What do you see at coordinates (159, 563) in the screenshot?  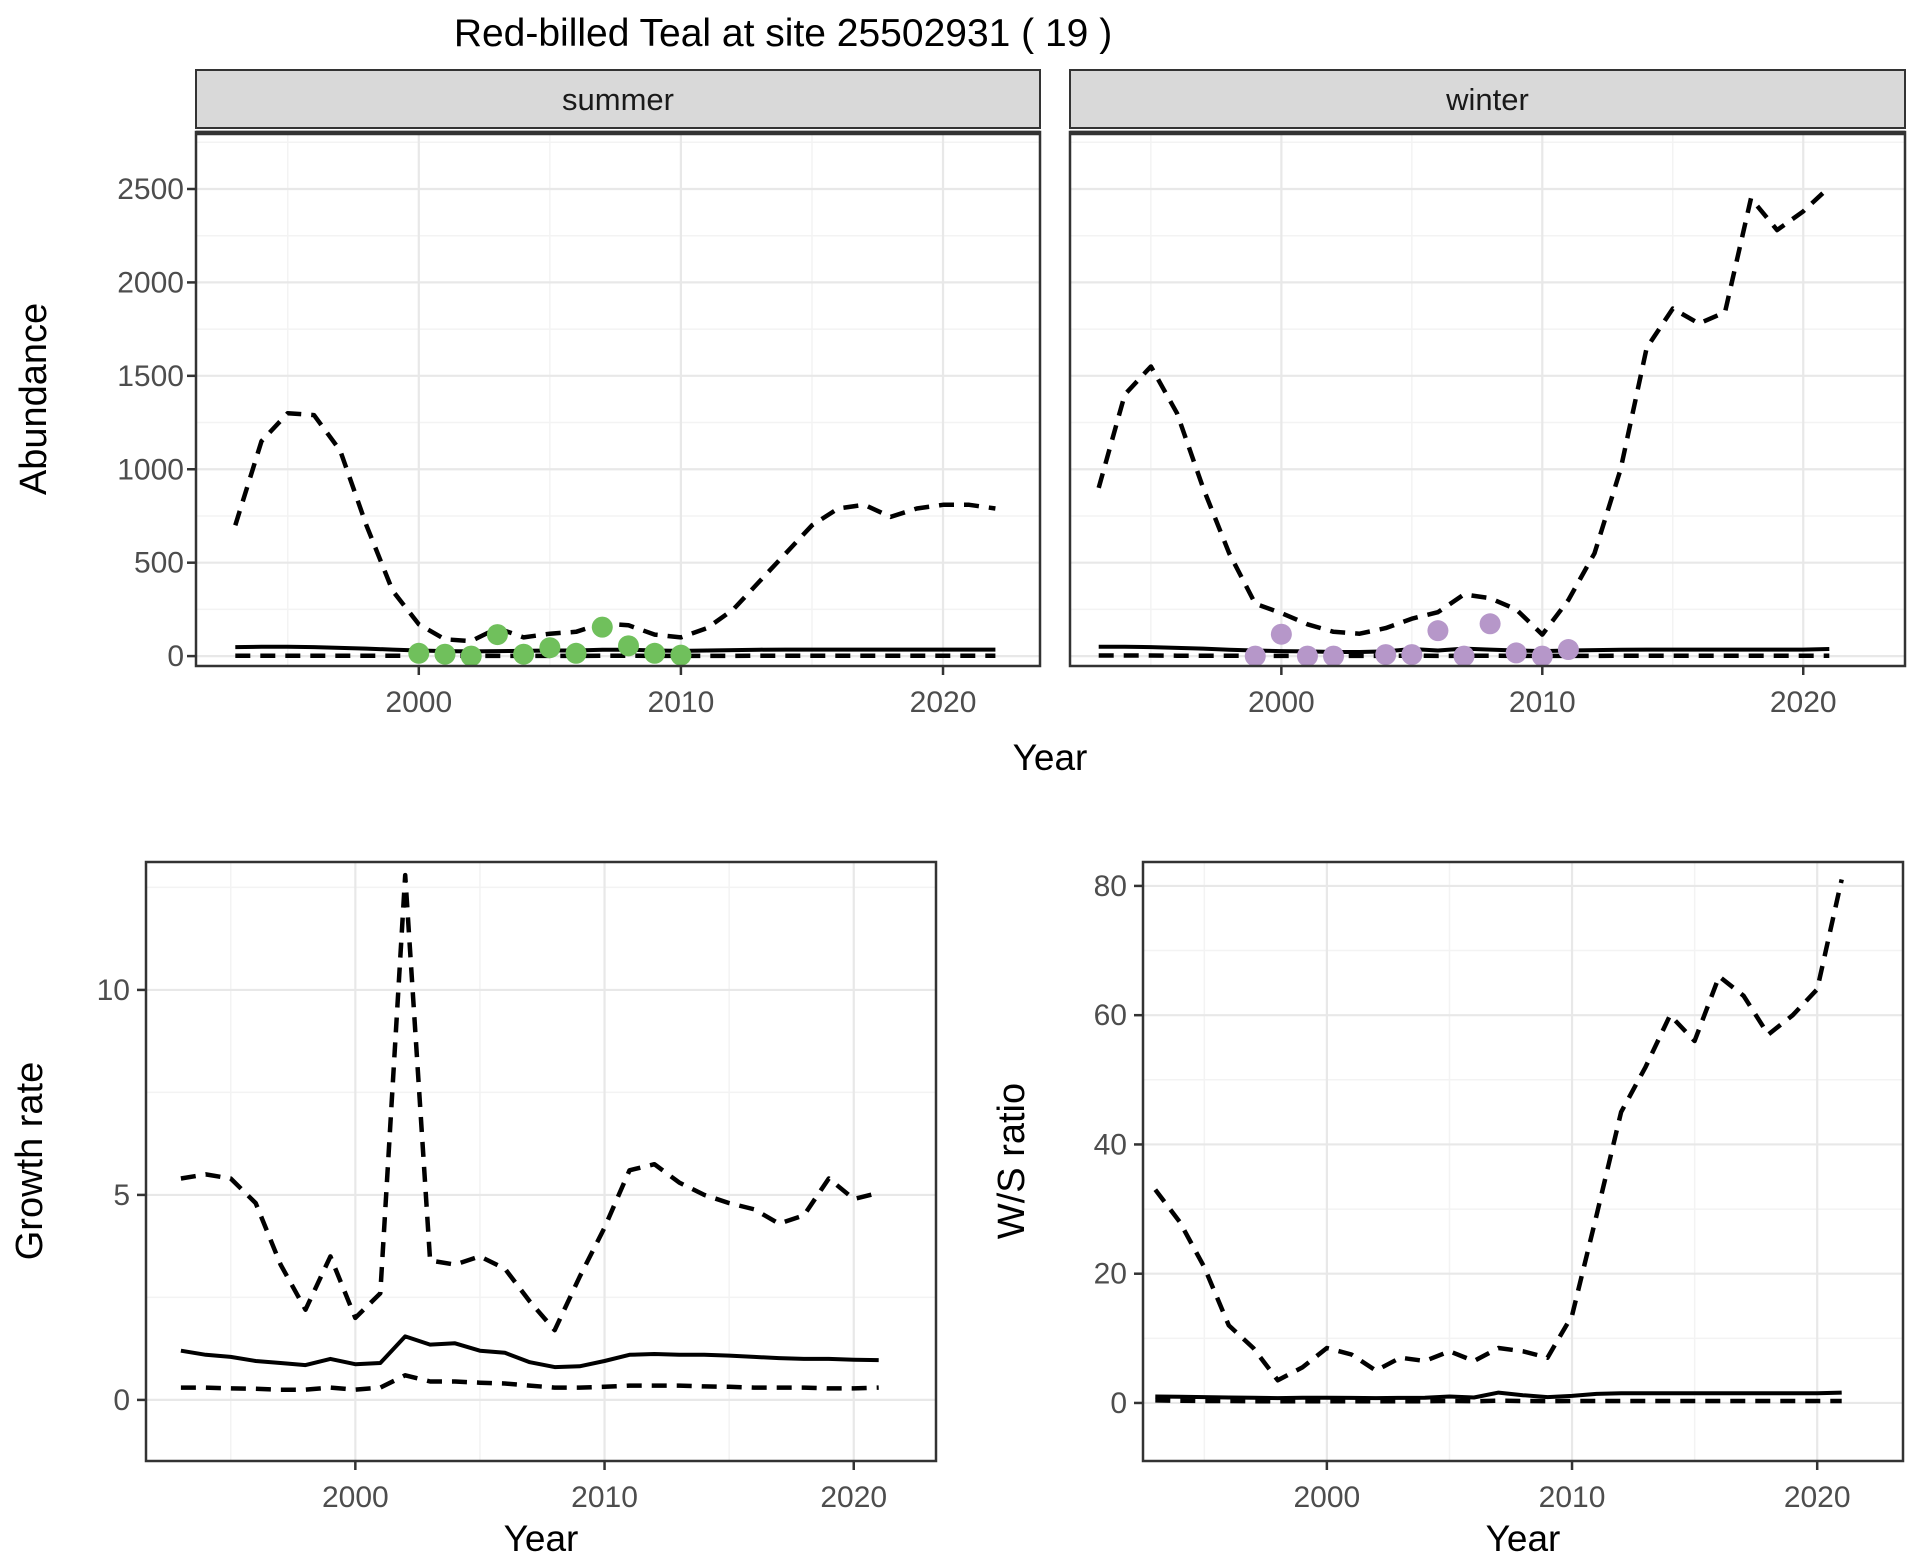 I see `y-tick-label: 500` at bounding box center [159, 563].